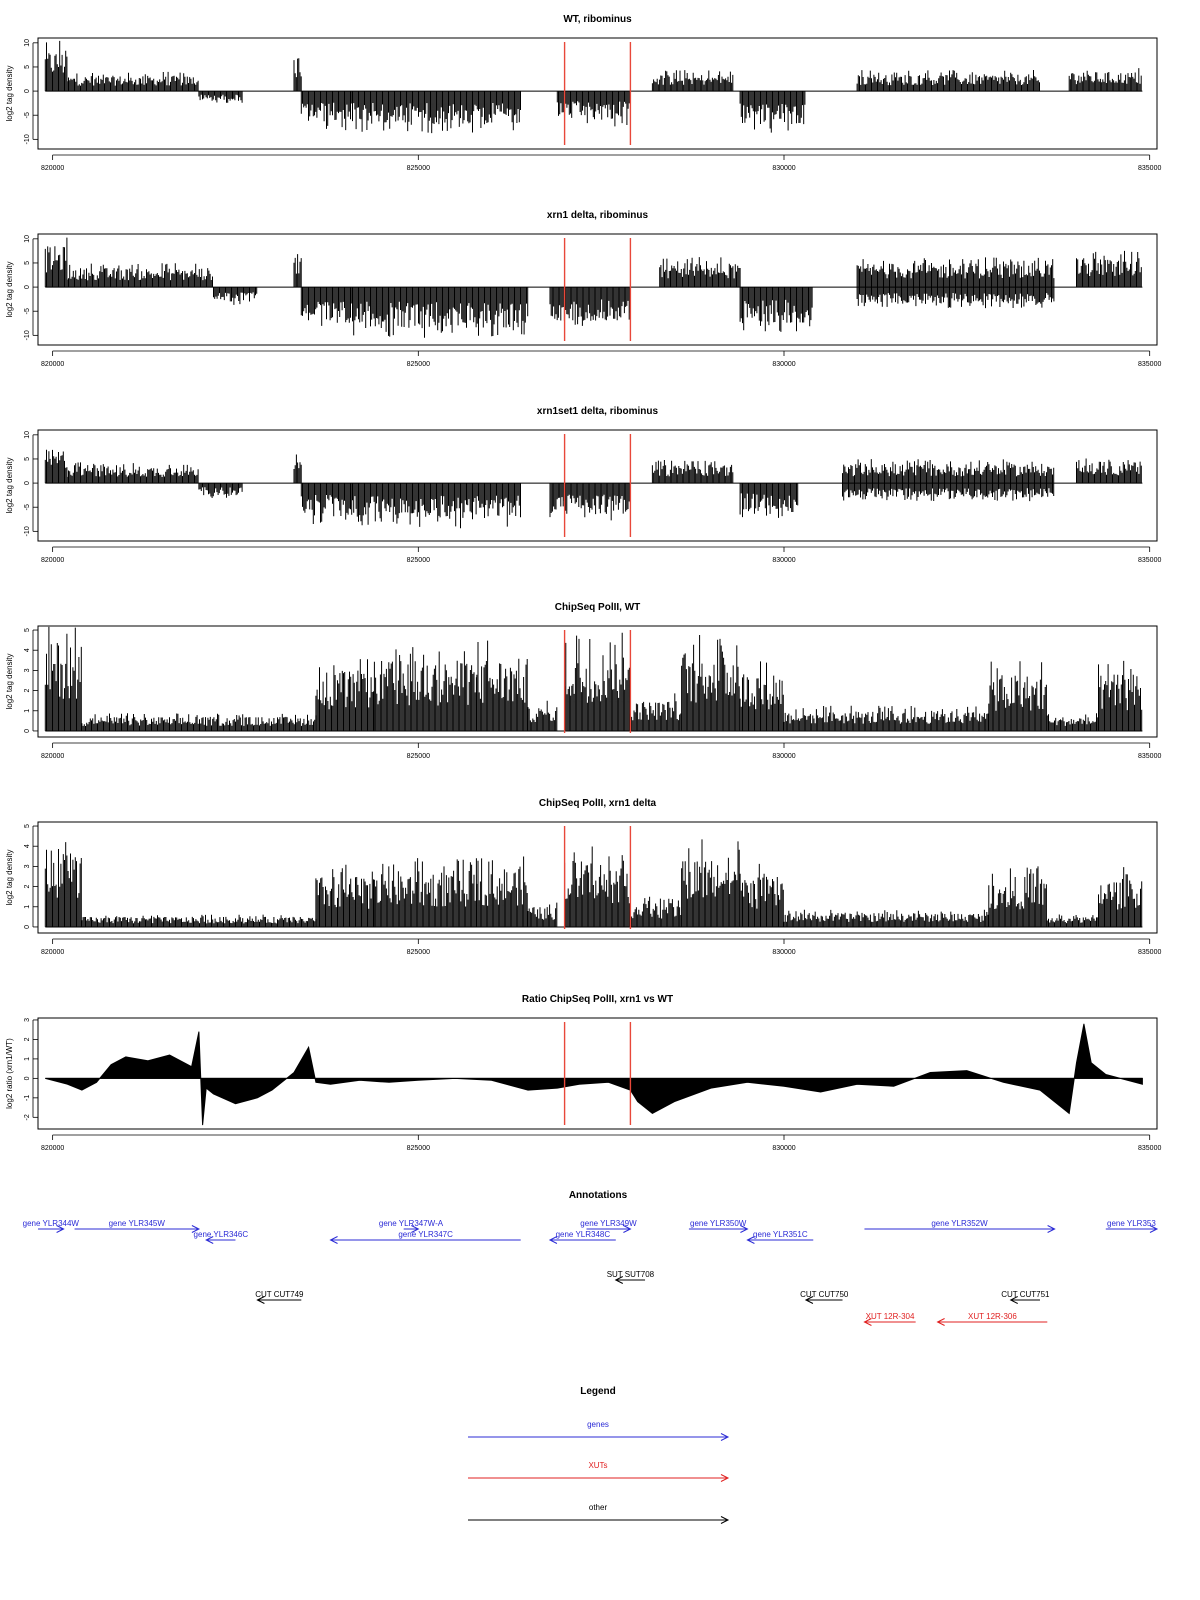 The image size is (1200, 1600). What do you see at coordinates (583, 1234) in the screenshot?
I see `feature-label: gene YLR348C` at bounding box center [583, 1234].